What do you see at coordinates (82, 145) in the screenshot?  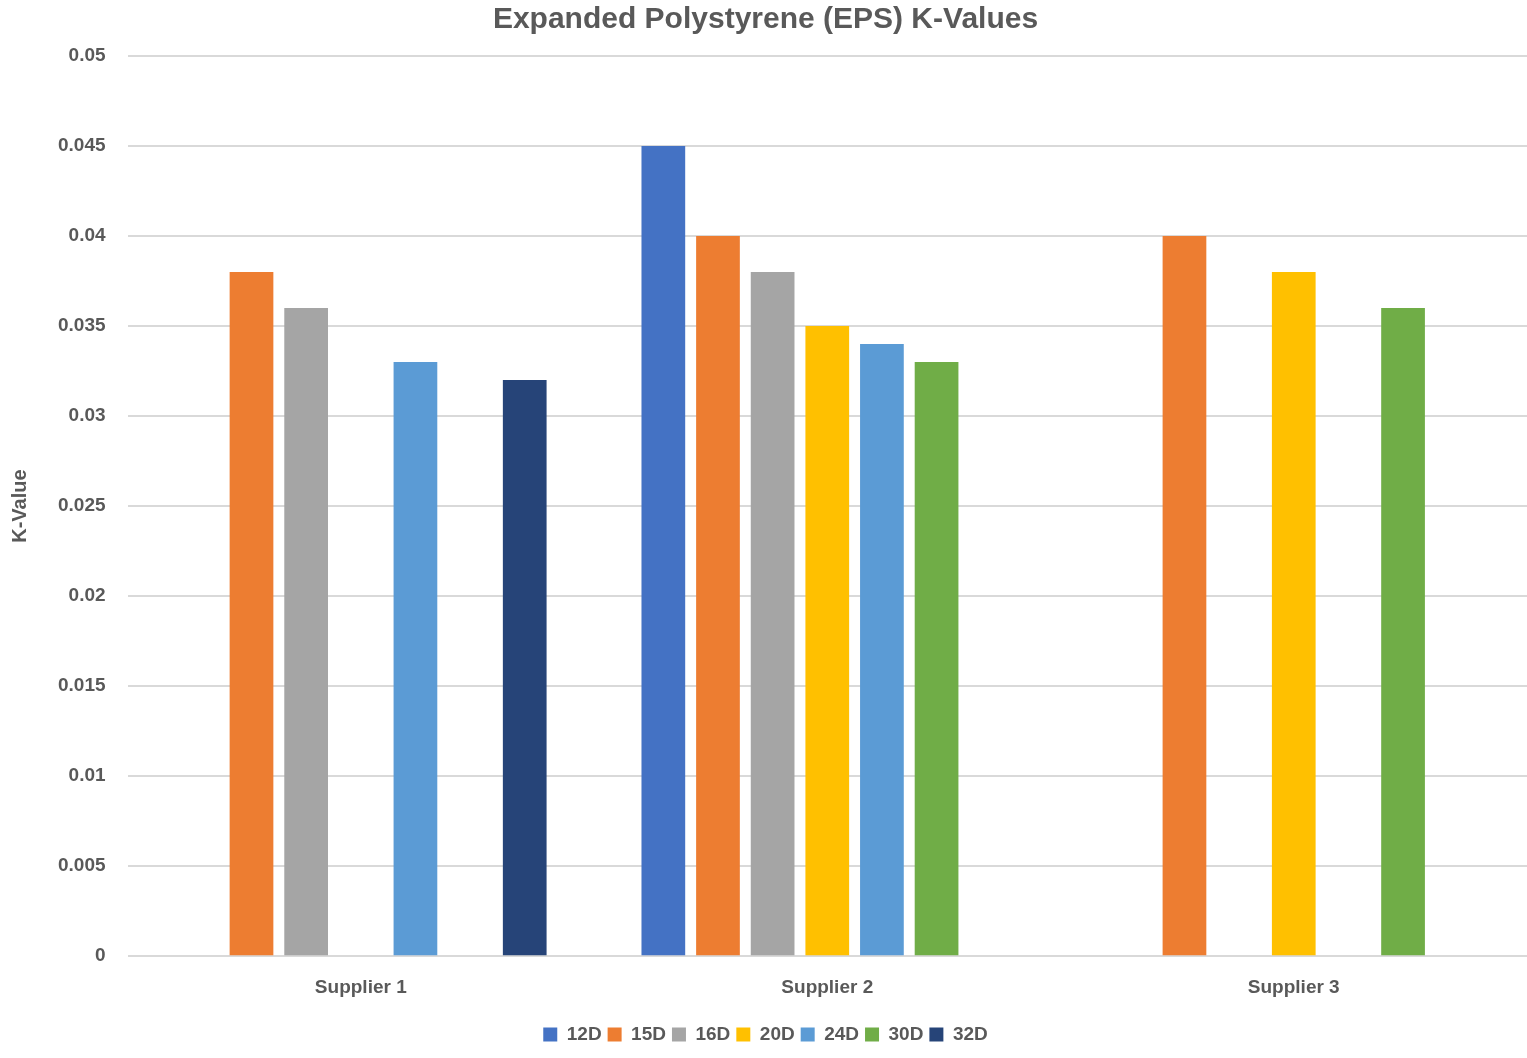 I see `y-tick-label: 0.045` at bounding box center [82, 145].